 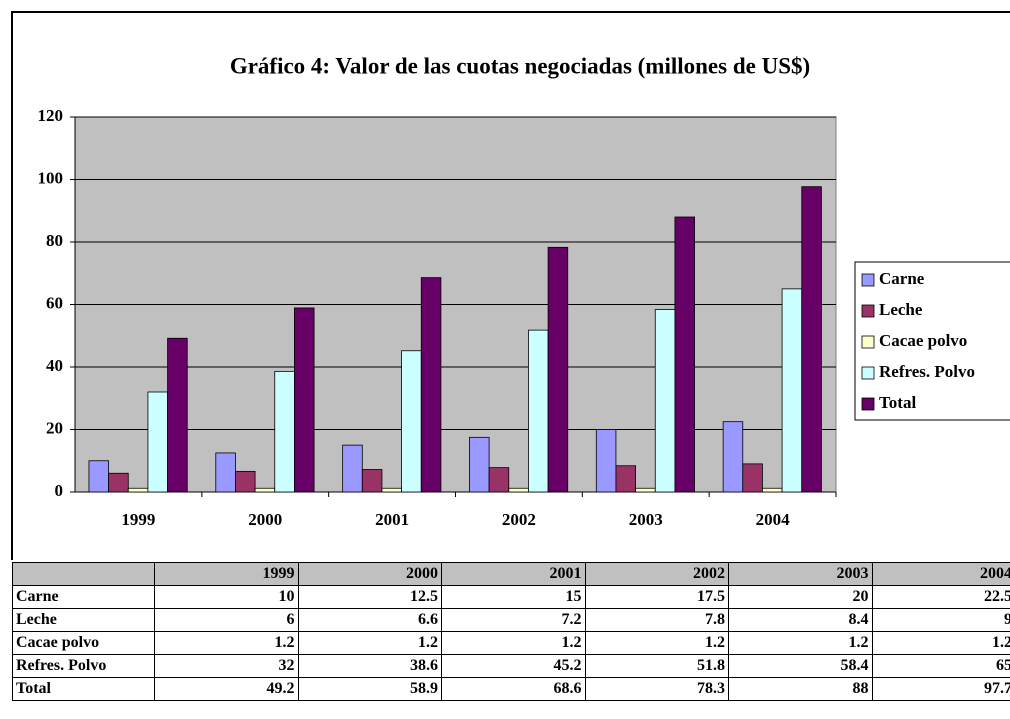 I want to click on table-cell: 65, so click(x=940, y=666).